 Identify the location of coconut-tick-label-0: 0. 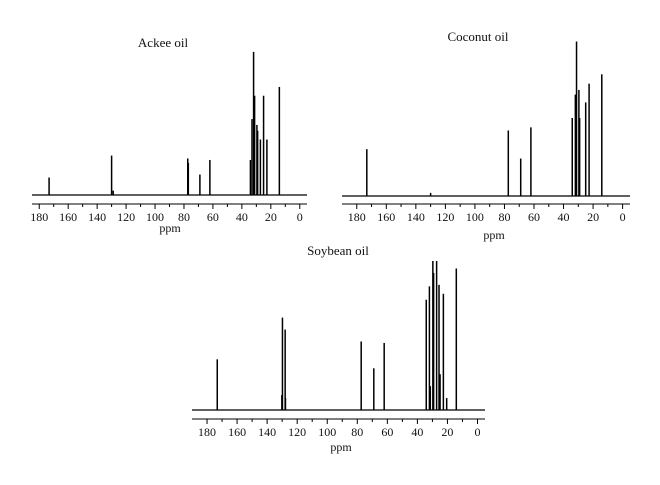
(623, 217).